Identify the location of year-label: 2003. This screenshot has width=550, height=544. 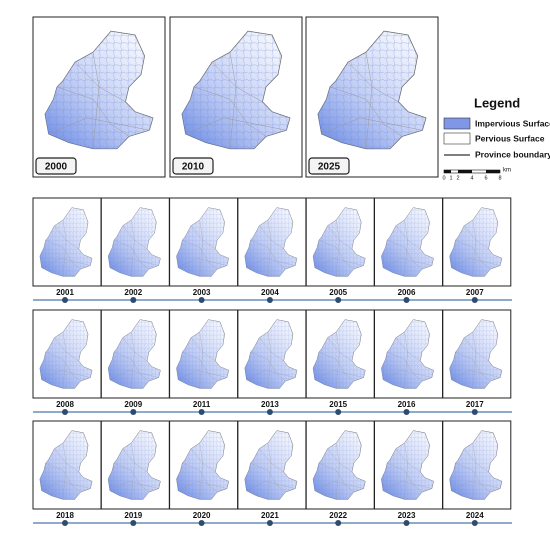
(202, 292).